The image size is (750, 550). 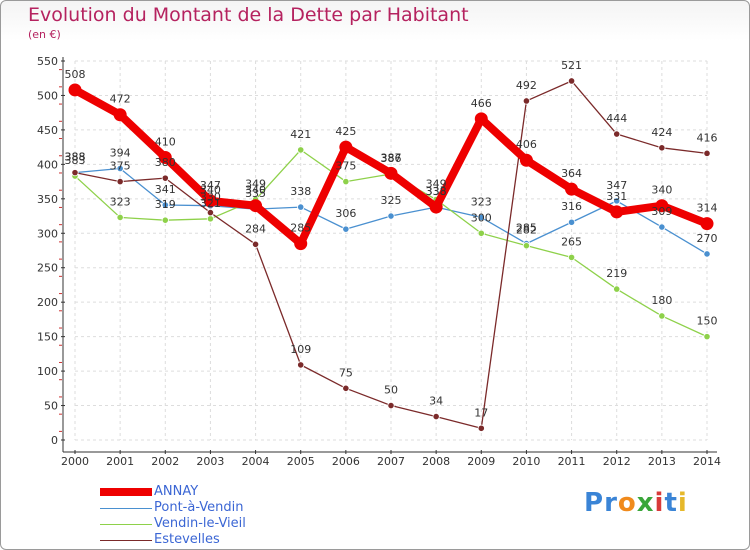 I want to click on data-label-2-9: 300, so click(x=481, y=217).